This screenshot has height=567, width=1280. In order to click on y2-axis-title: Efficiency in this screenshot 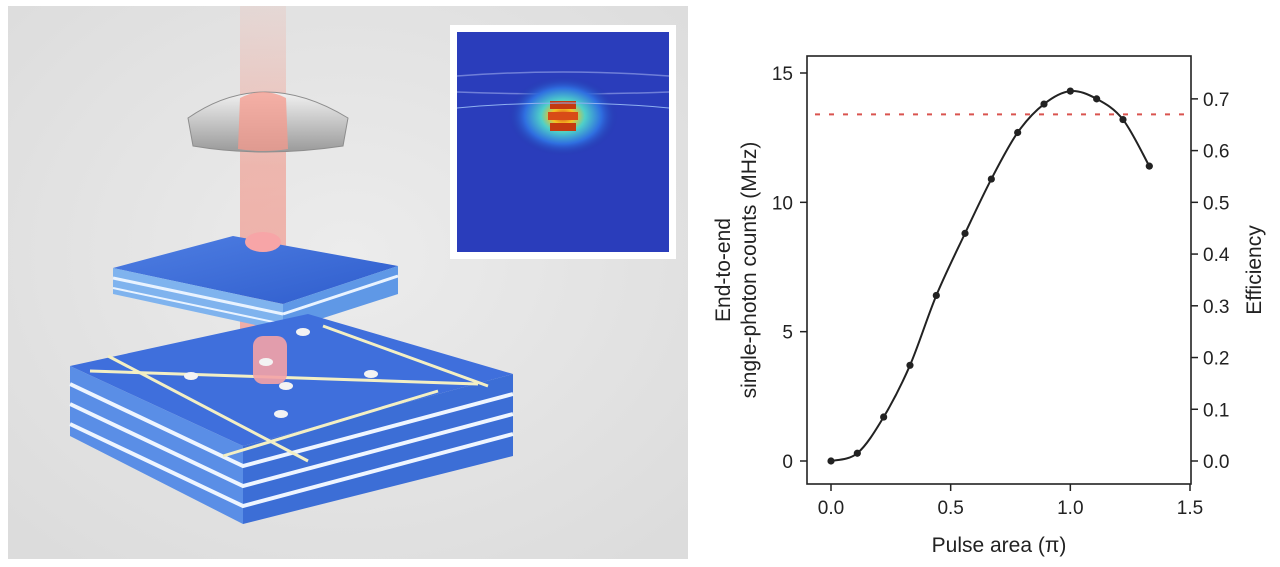, I will do `click(1254, 270)`.